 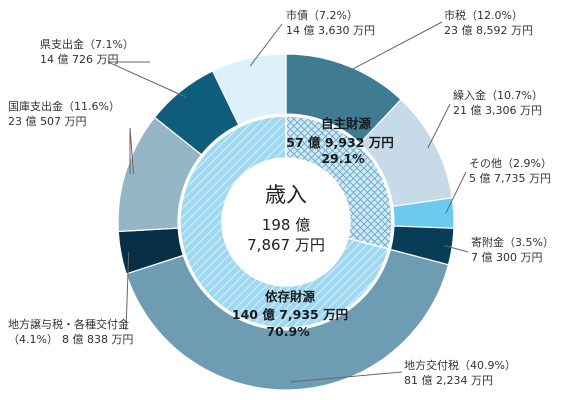 I want to click on center-title: 歳入, so click(x=286, y=195).